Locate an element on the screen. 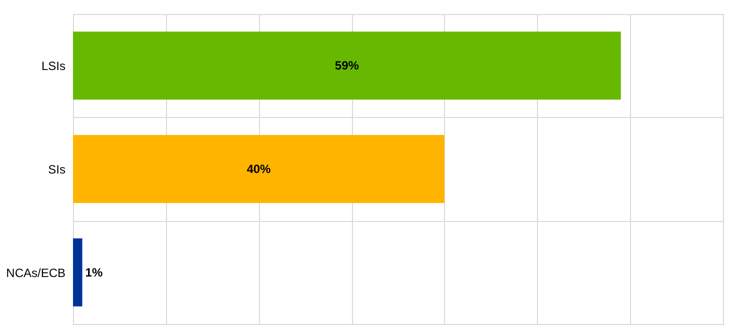 This screenshot has width=746, height=325. y-tick-label: LSIs is located at coordinates (53, 66).